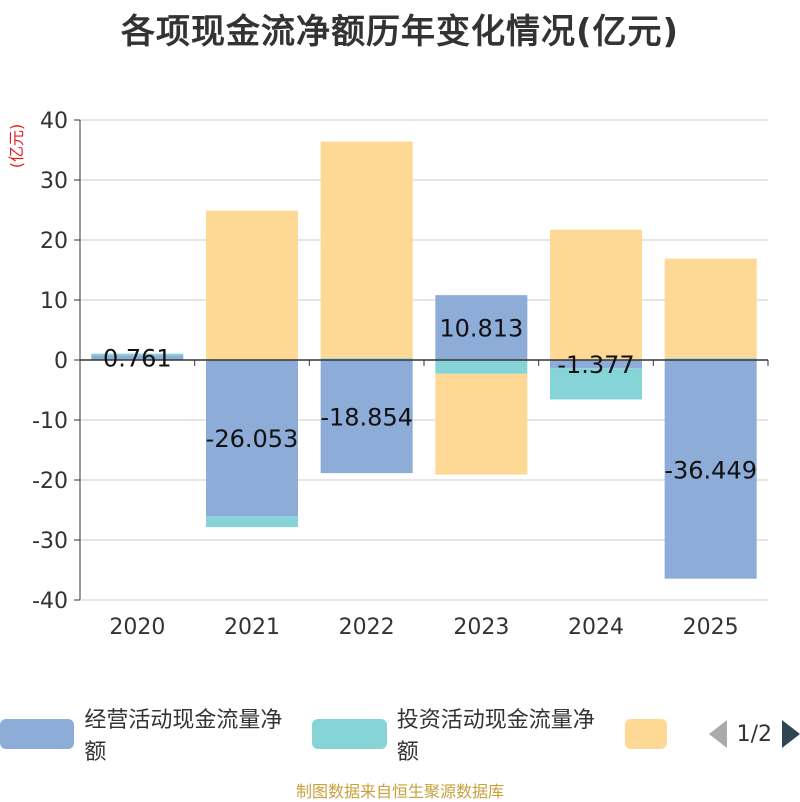 The width and height of the screenshot is (800, 802). What do you see at coordinates (645, 734) in the screenshot?
I see `legend-swatch-third` at bounding box center [645, 734].